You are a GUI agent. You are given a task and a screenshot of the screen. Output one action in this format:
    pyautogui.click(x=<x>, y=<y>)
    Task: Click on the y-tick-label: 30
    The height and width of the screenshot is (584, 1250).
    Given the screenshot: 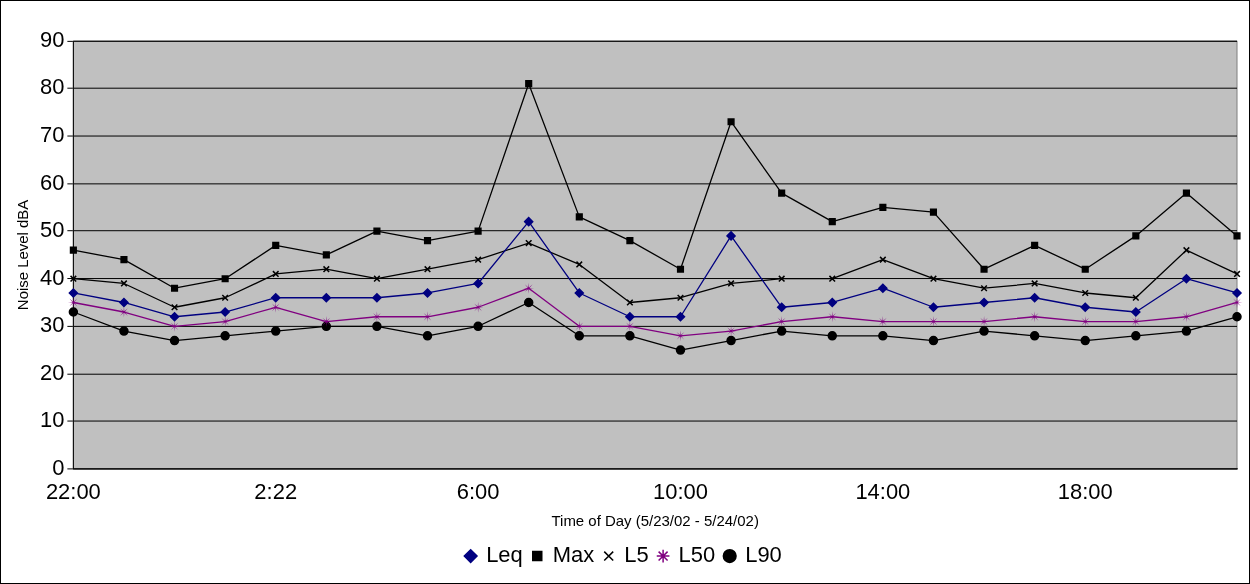 What is the action you would take?
    pyautogui.click(x=52, y=325)
    